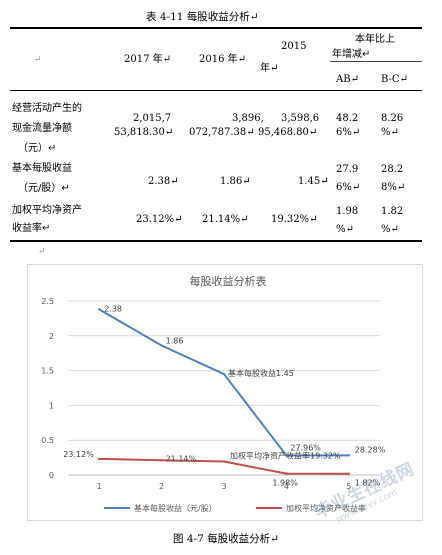  Describe the element at coordinates (300, 118) in the screenshot. I see `row1-2015-line1: 3,598,6` at that location.